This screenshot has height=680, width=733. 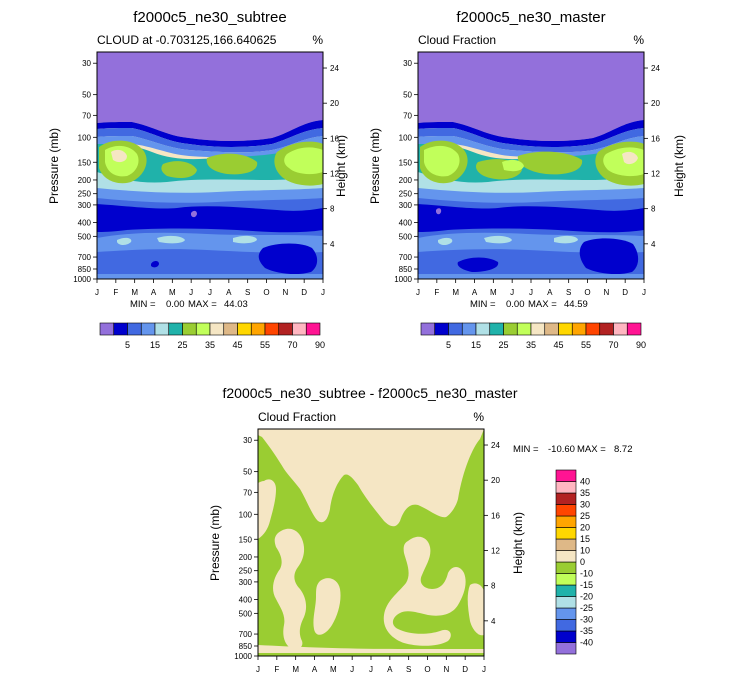 What do you see at coordinates (210, 140) in the screenshot?
I see `cloud-layer-blue2` at bounding box center [210, 140].